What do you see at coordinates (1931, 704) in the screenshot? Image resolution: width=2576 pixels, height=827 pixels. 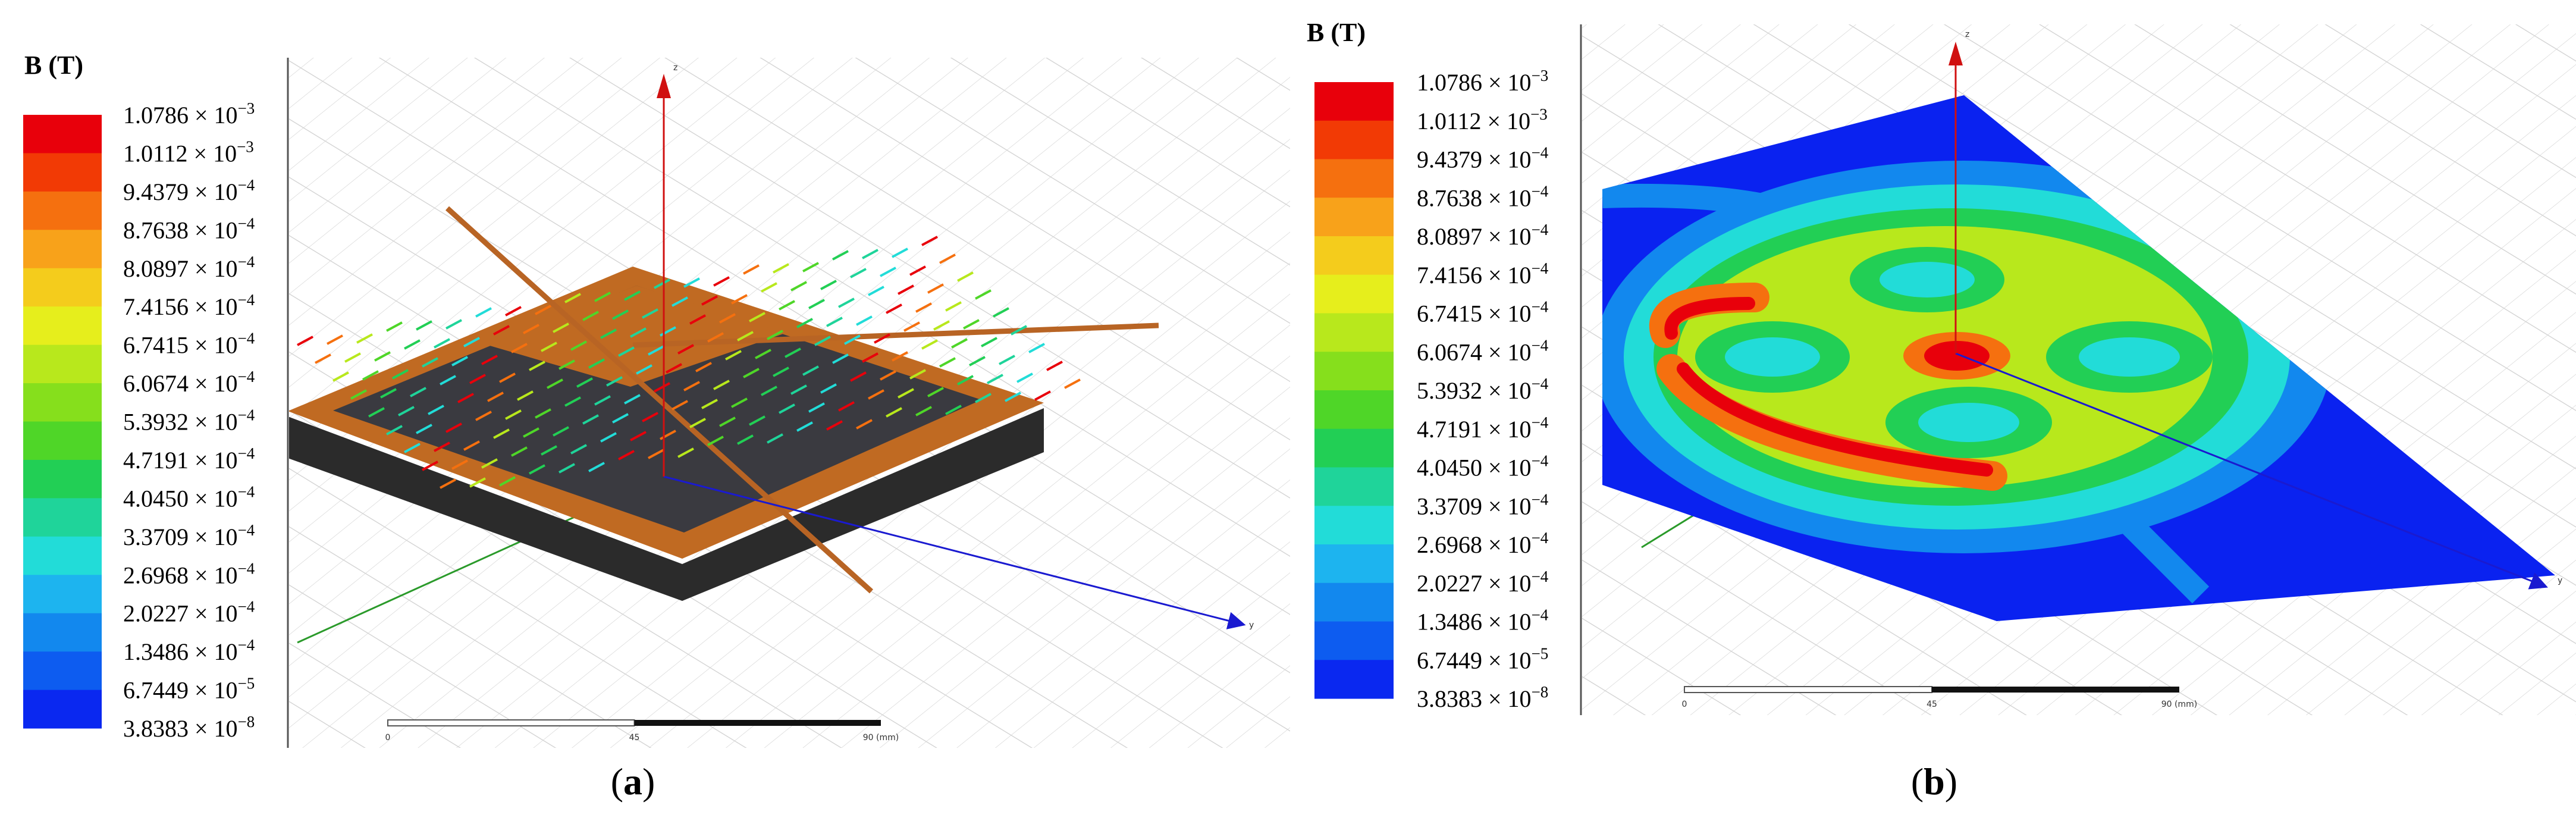 I see `scale-bar-label: 45` at bounding box center [1931, 704].